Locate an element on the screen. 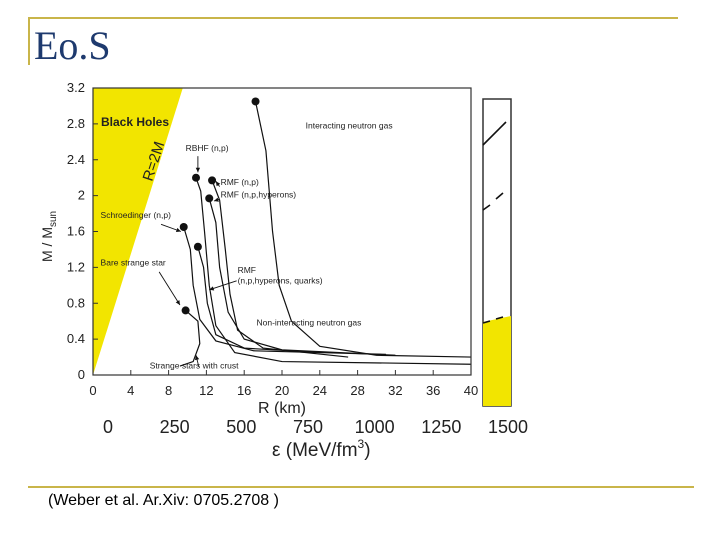 The image size is (720, 540). energy-axis-label: ε (MeV/fm3) is located at coordinates (321, 449).